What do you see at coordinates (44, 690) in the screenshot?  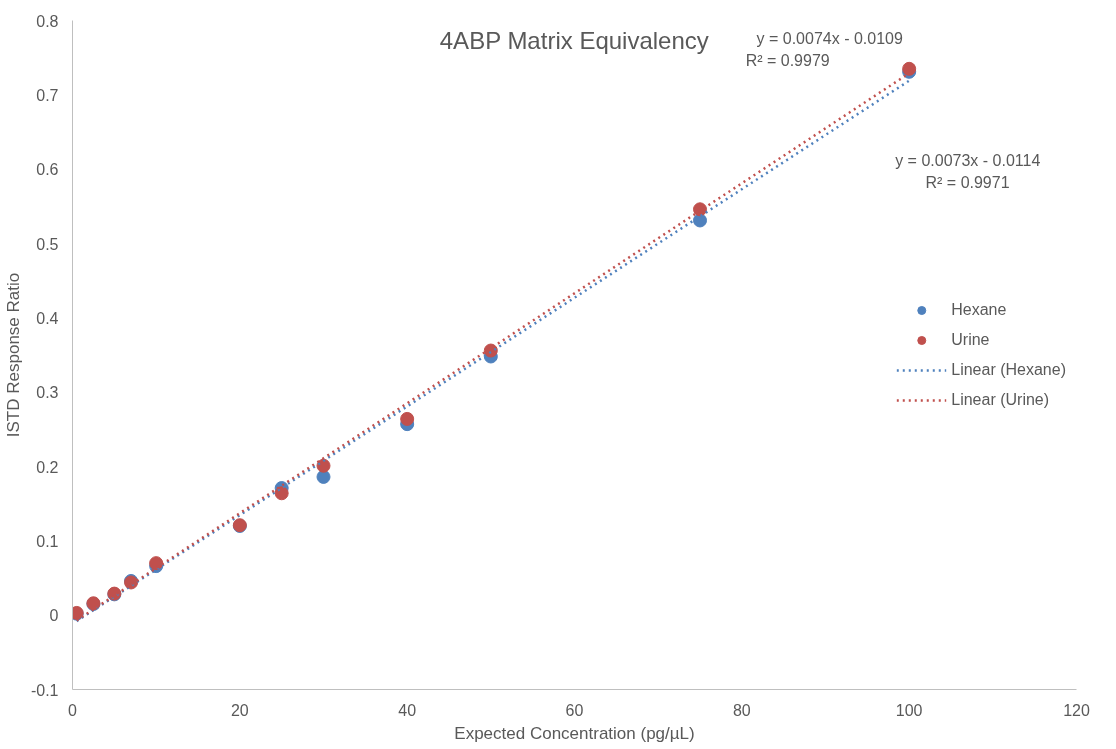 I see `y-tick-label: -0.1` at bounding box center [44, 690].